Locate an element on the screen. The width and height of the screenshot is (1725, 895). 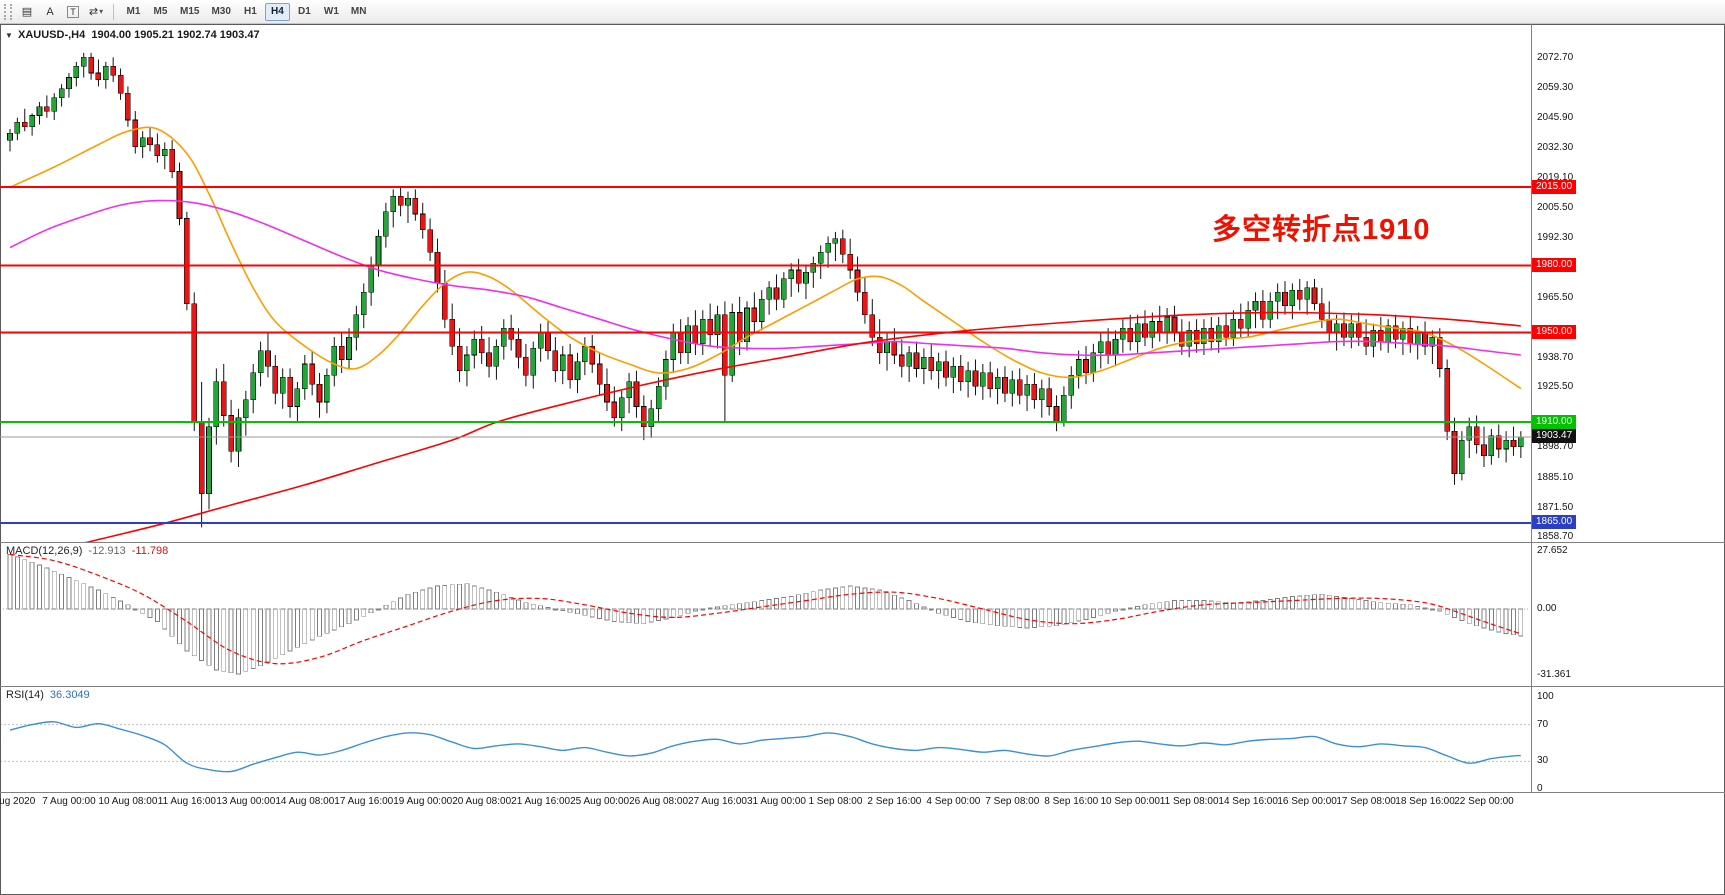
timeframe-button-m5: M5 is located at coordinates (160, 11).